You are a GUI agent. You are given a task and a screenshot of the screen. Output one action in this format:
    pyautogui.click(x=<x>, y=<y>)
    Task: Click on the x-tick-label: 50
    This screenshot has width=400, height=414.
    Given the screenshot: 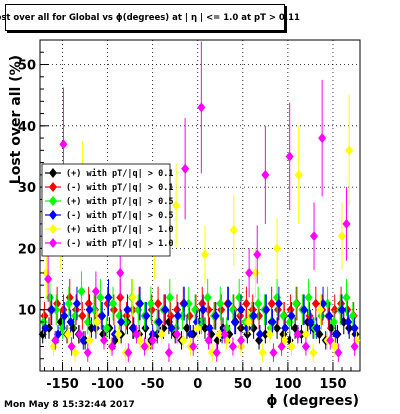 What is the action you would take?
    pyautogui.click(x=243, y=384)
    